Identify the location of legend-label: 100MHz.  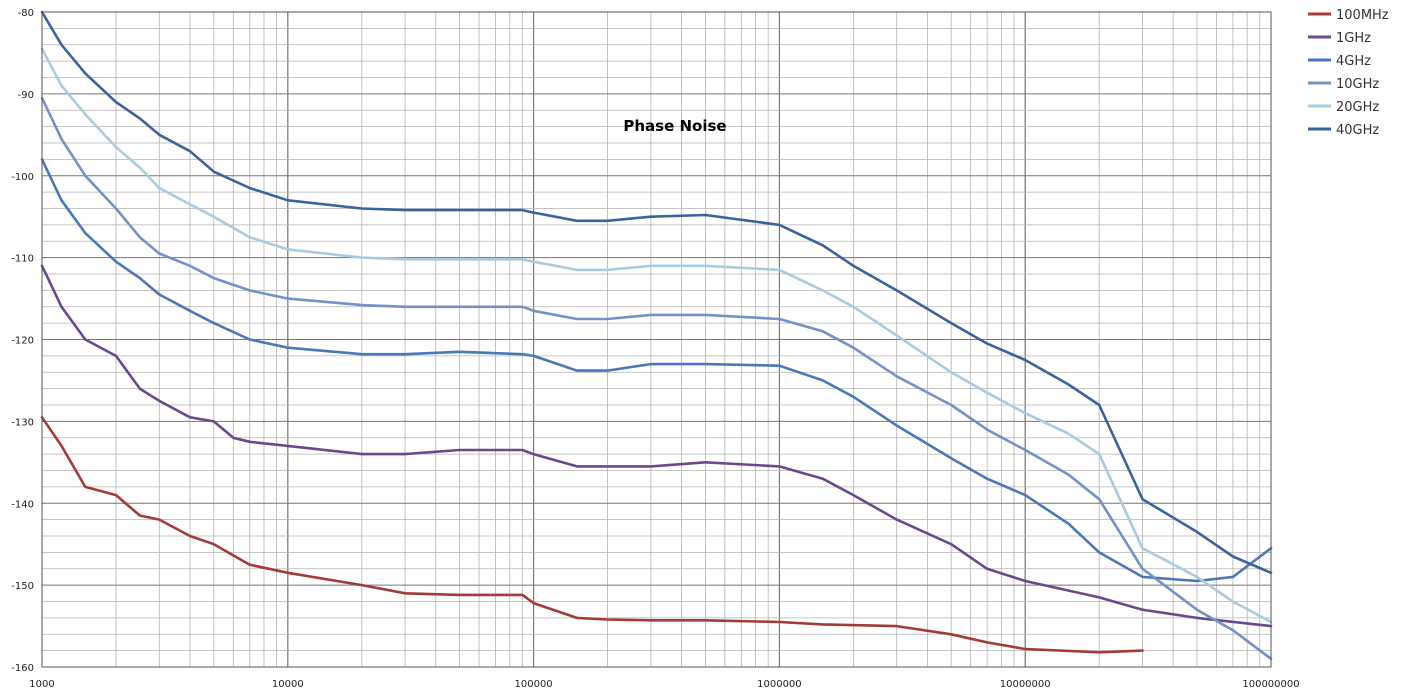
(1362, 15).